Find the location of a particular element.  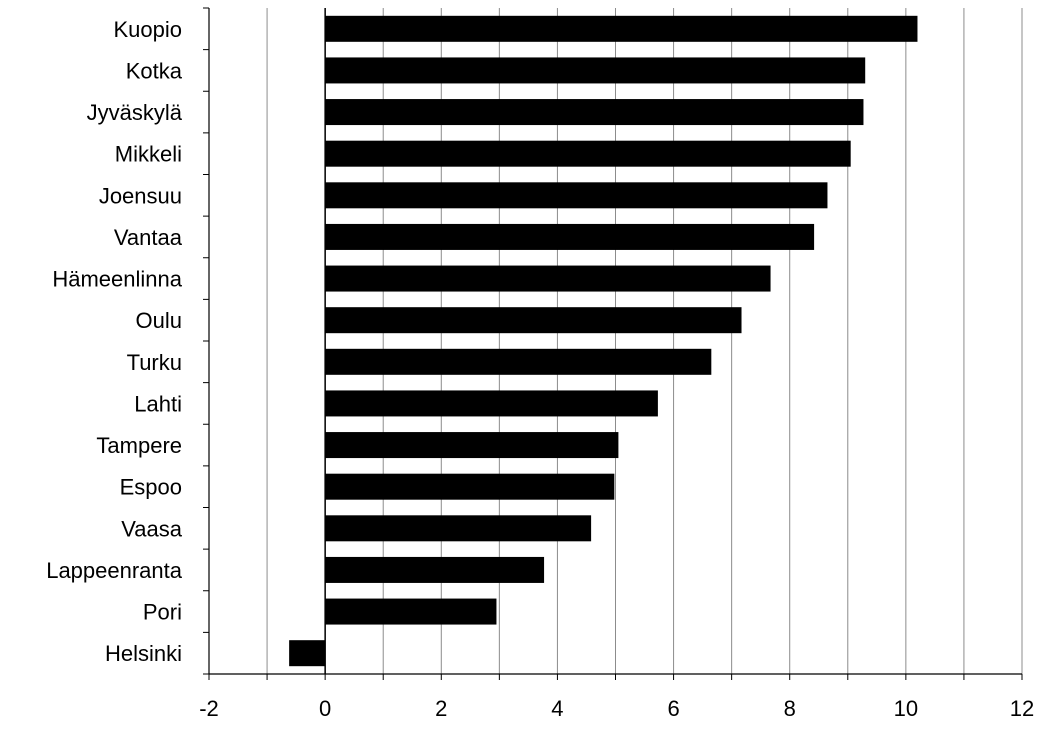

x-tick-label: 8 is located at coordinates (790, 708).